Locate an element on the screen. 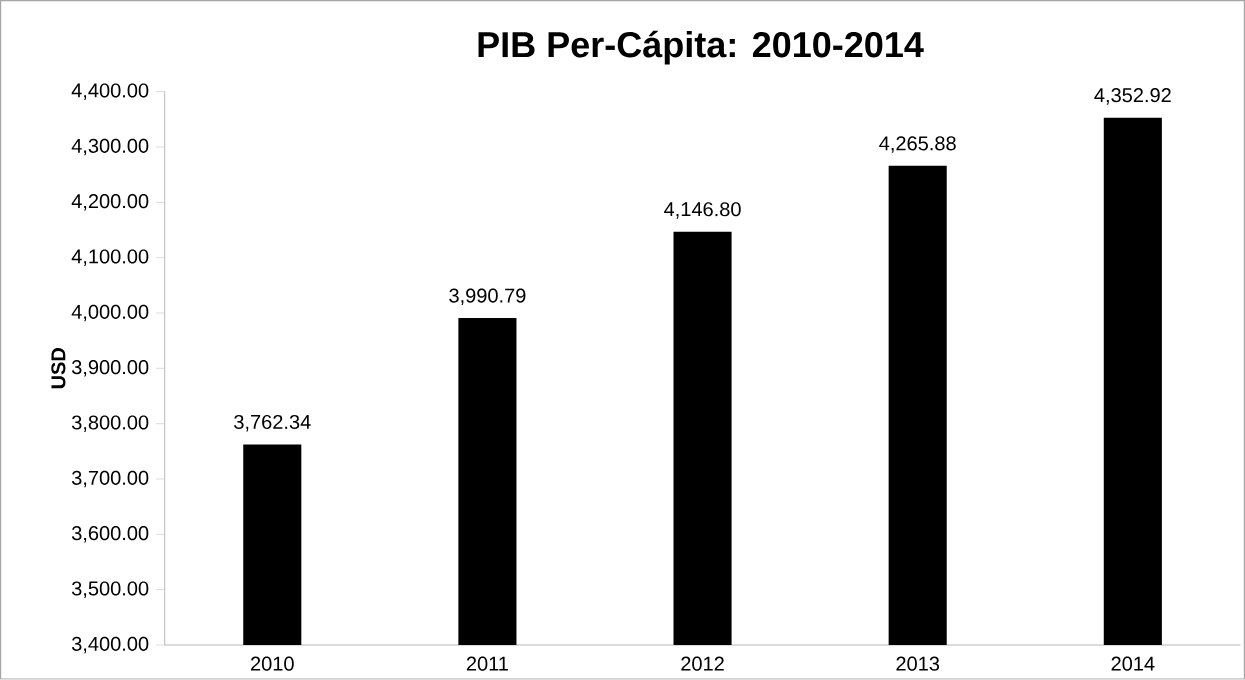 The height and width of the screenshot is (680, 1245). data-label: 4,146.80 is located at coordinates (702, 210).